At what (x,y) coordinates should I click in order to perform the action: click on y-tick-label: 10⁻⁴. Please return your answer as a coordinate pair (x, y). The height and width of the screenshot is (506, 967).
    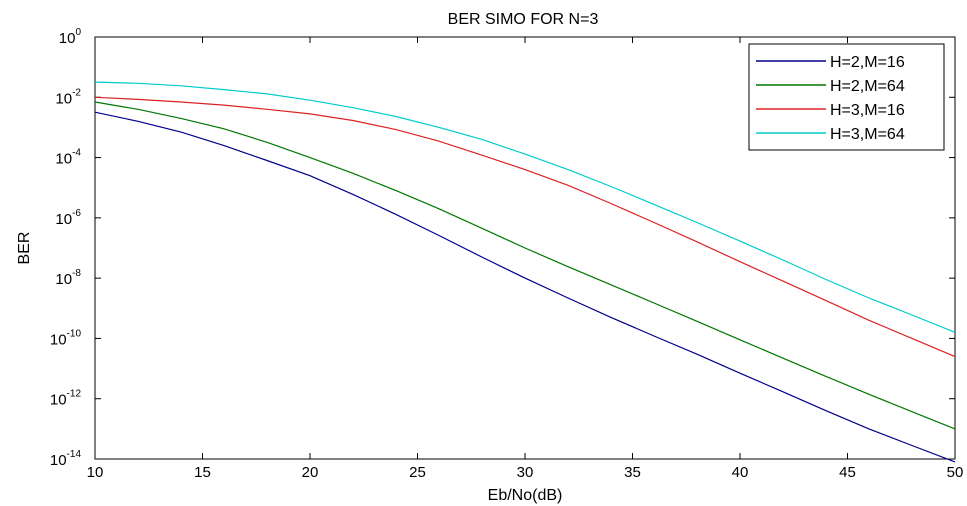
    Looking at the image, I should click on (68, 158).